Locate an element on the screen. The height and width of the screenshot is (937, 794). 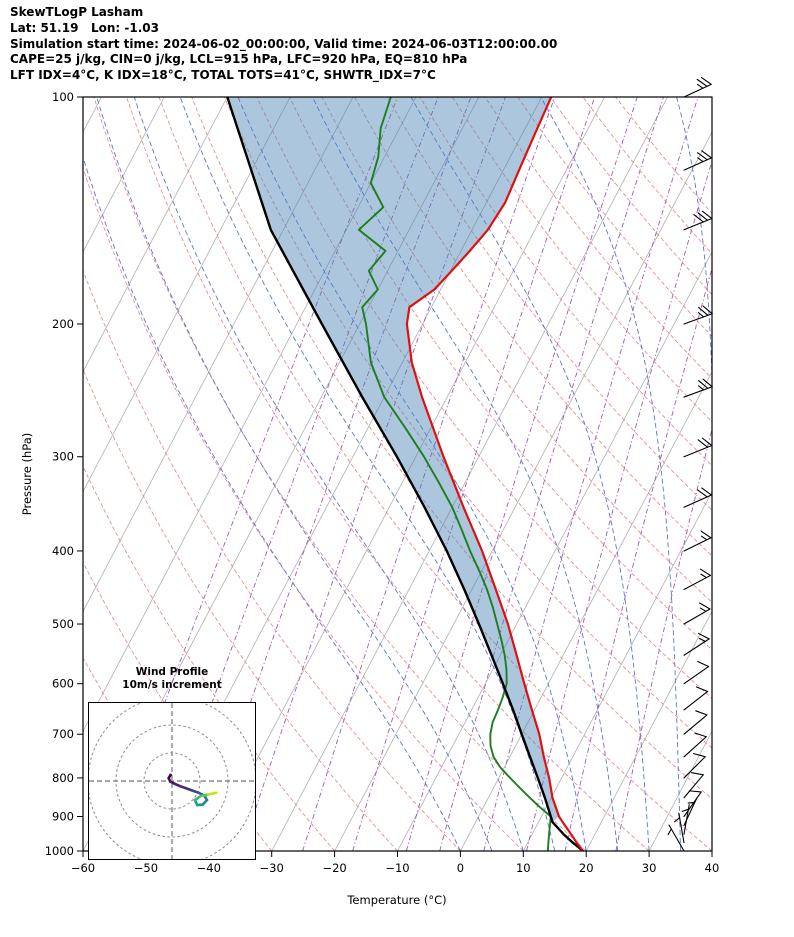
x-axis-label: Temperature (°C) is located at coordinates (397, 900).